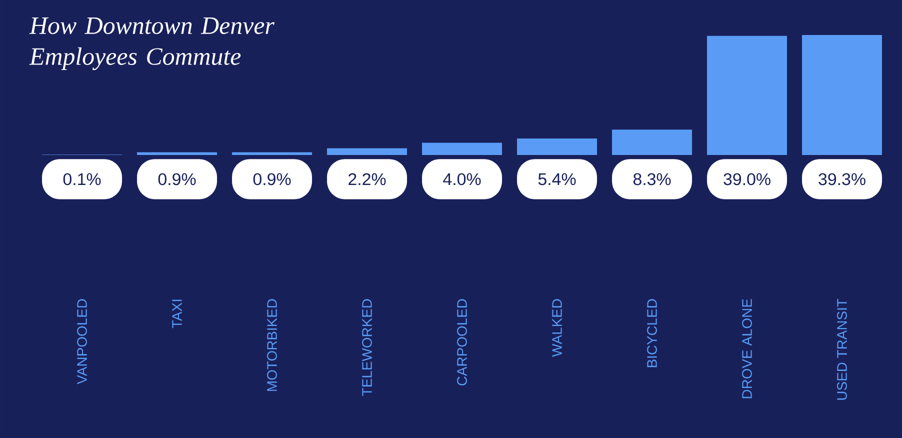 This screenshot has width=902, height=438. What do you see at coordinates (462, 179) in the screenshot?
I see `data-label: 4.0%` at bounding box center [462, 179].